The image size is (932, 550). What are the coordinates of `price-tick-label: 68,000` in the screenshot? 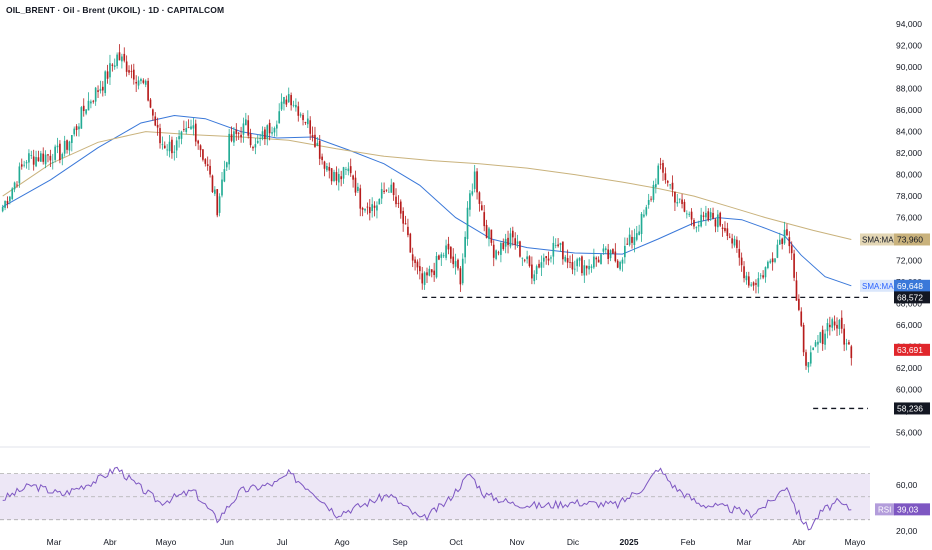 It's located at (909, 304).